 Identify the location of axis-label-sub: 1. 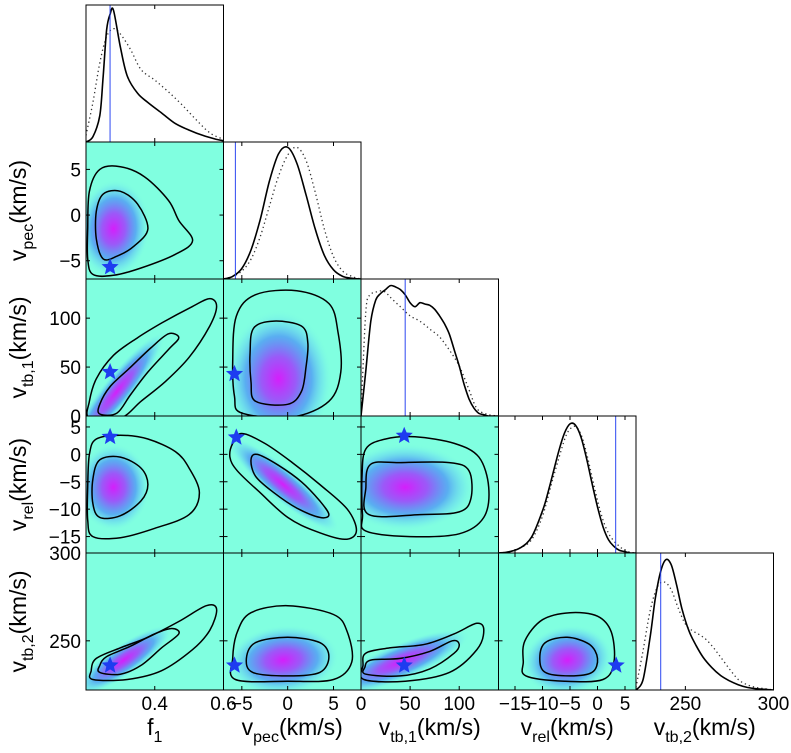
(157, 737).